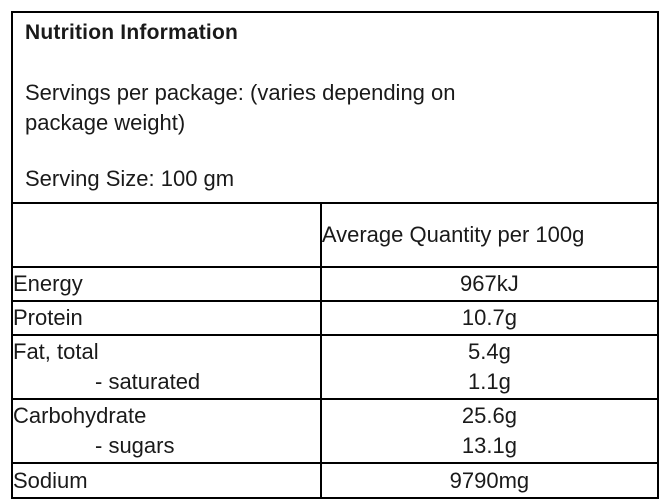  What do you see at coordinates (489, 381) in the screenshot?
I see `row-value-fat-saturated: 1.1g` at bounding box center [489, 381].